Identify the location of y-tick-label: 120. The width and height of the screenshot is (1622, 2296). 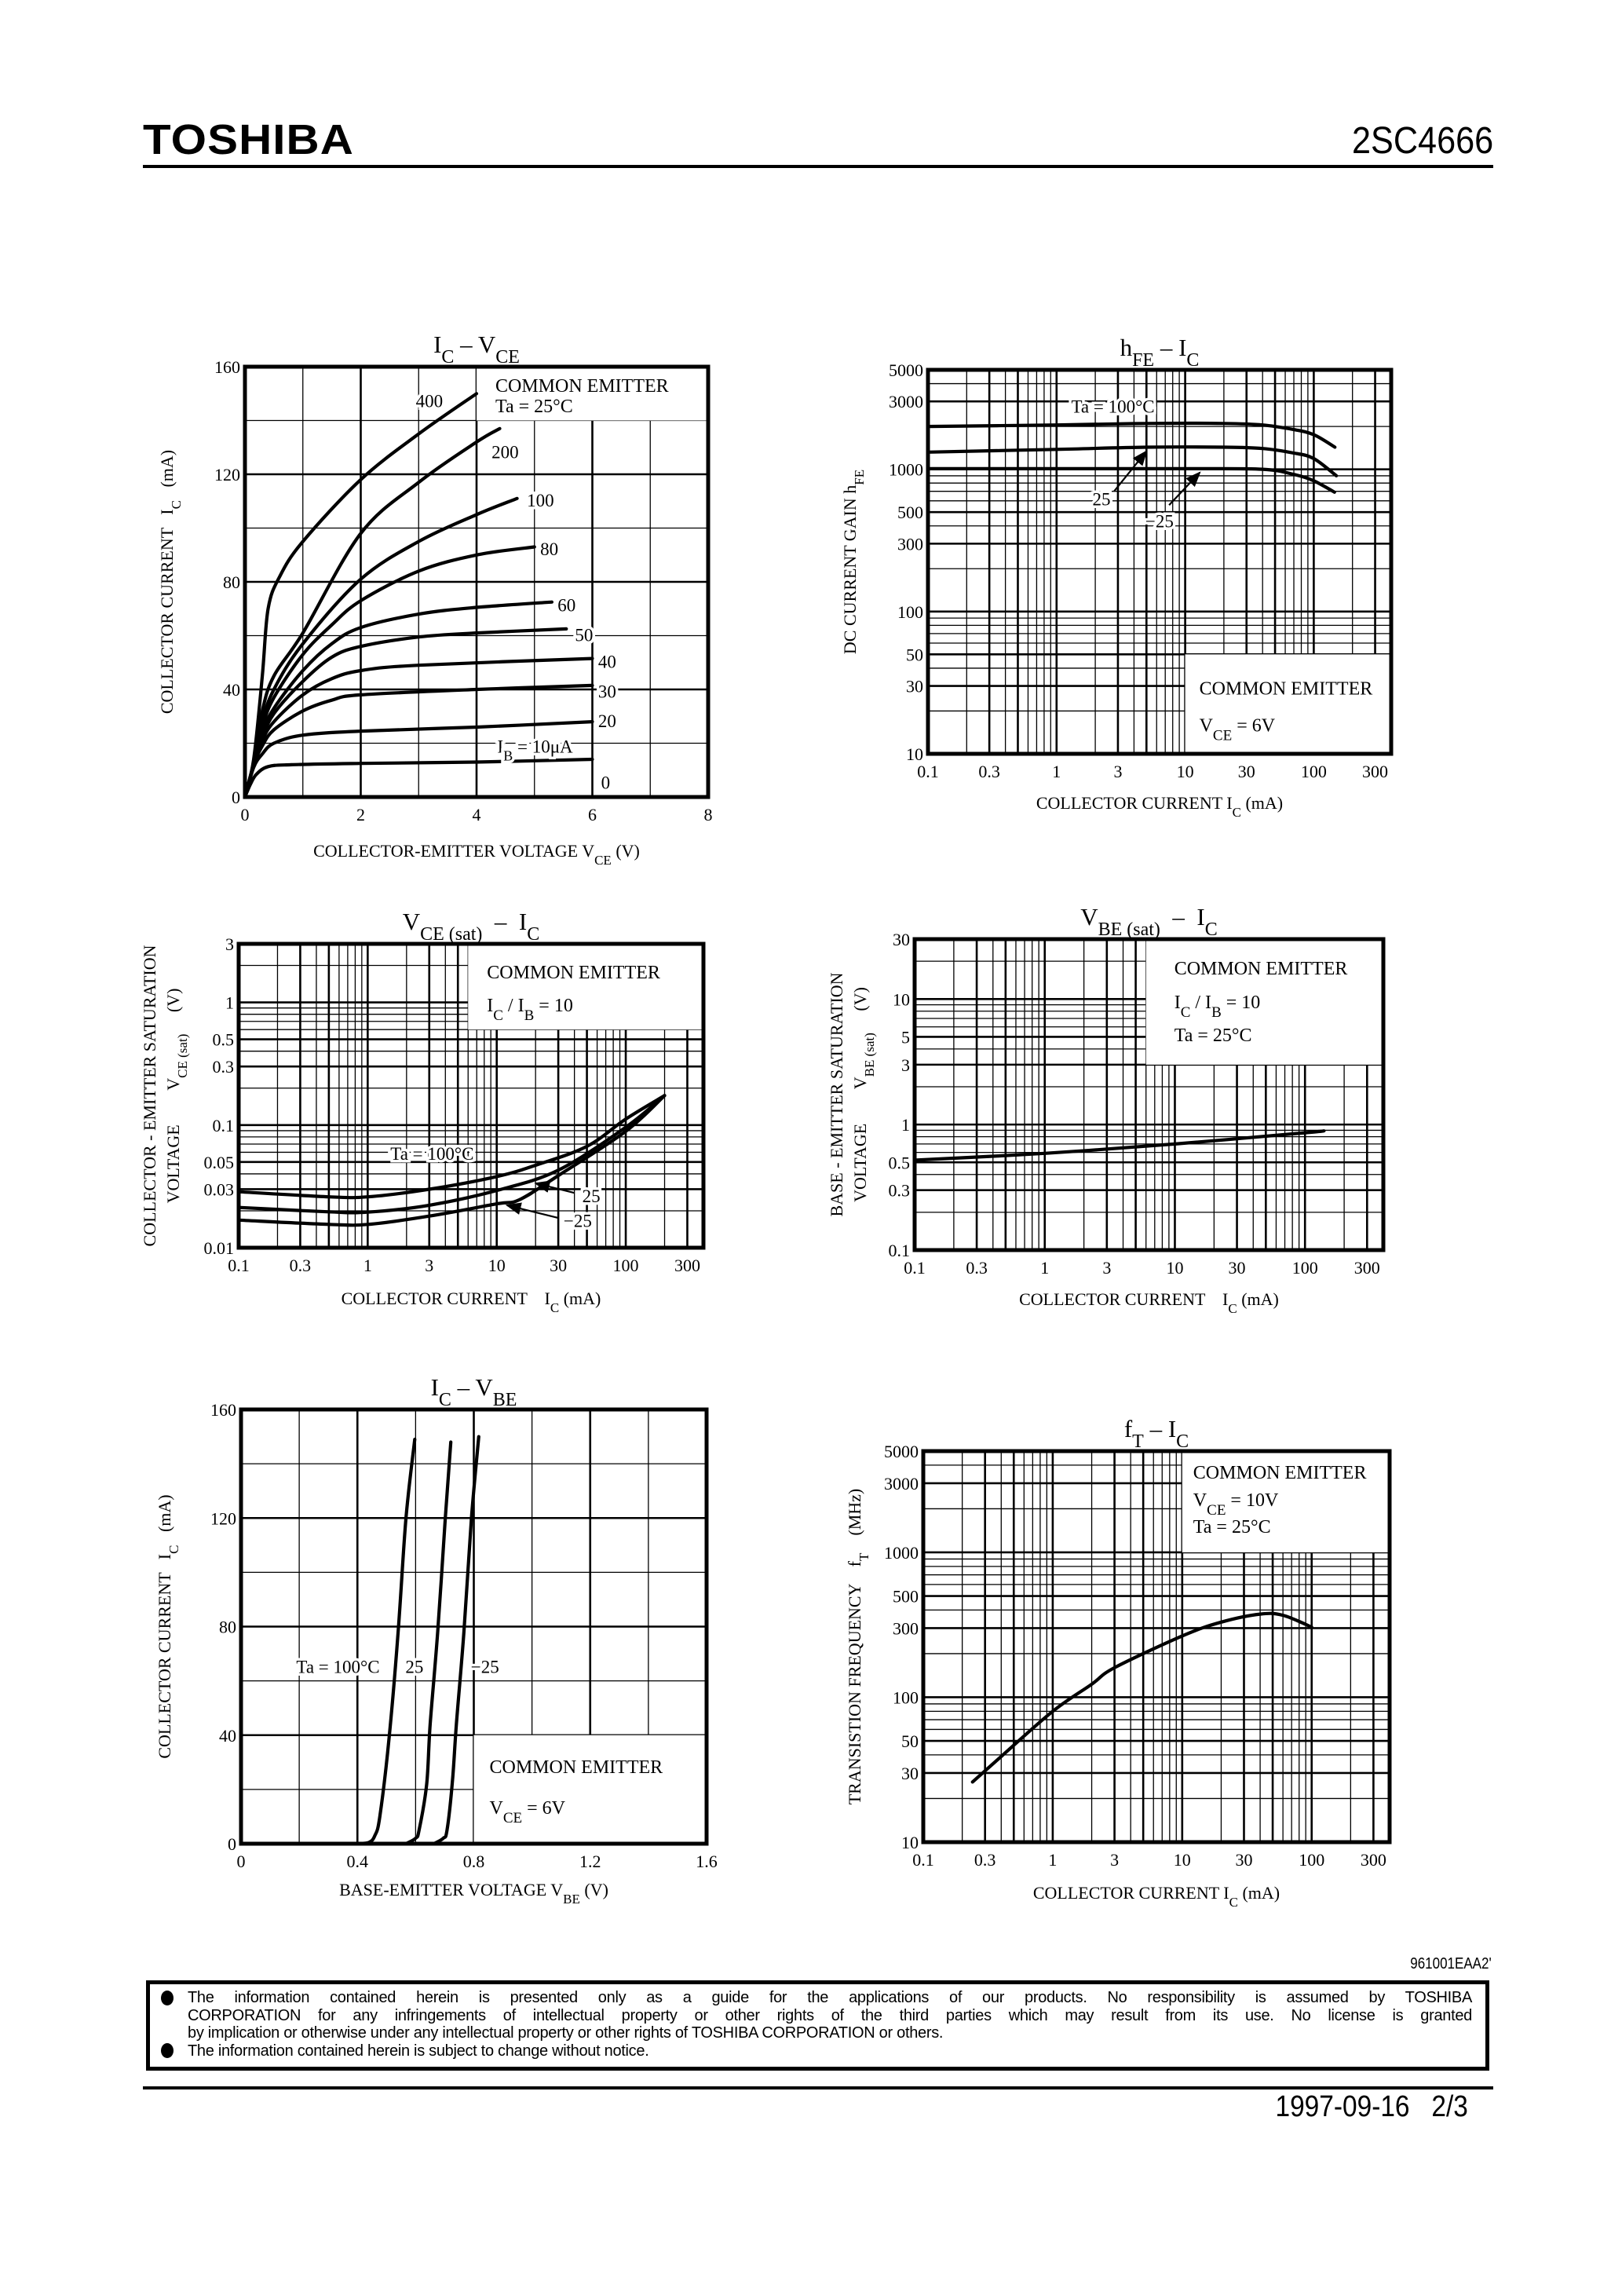
(227, 474).